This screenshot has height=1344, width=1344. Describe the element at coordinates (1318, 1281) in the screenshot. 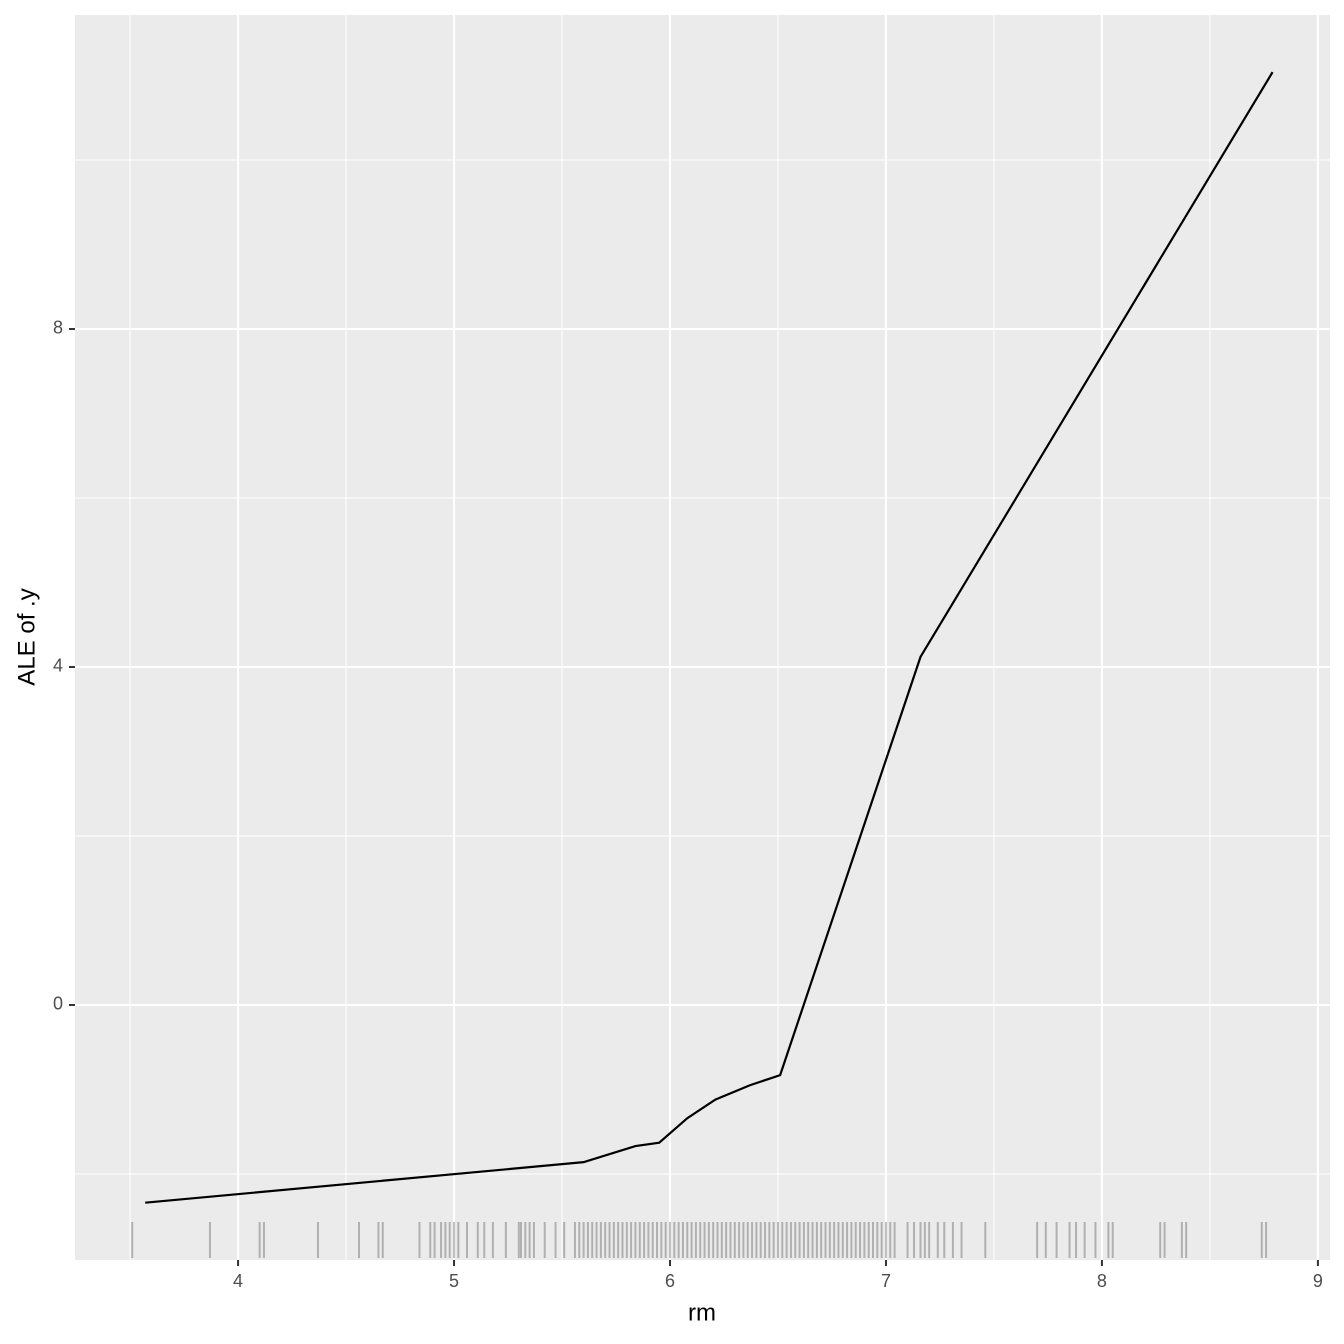

I see `x-tick-label: 9` at that location.